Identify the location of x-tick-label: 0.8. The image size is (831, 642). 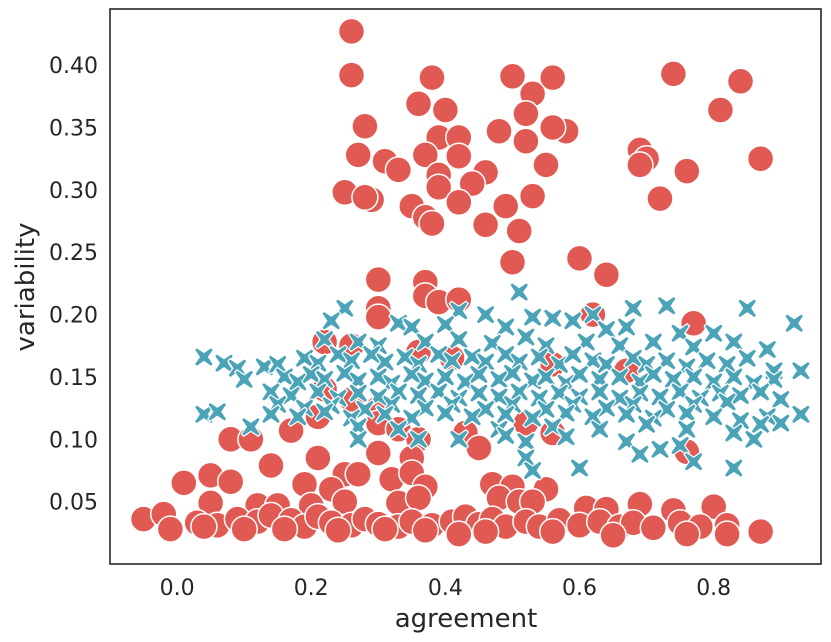
(713, 588).